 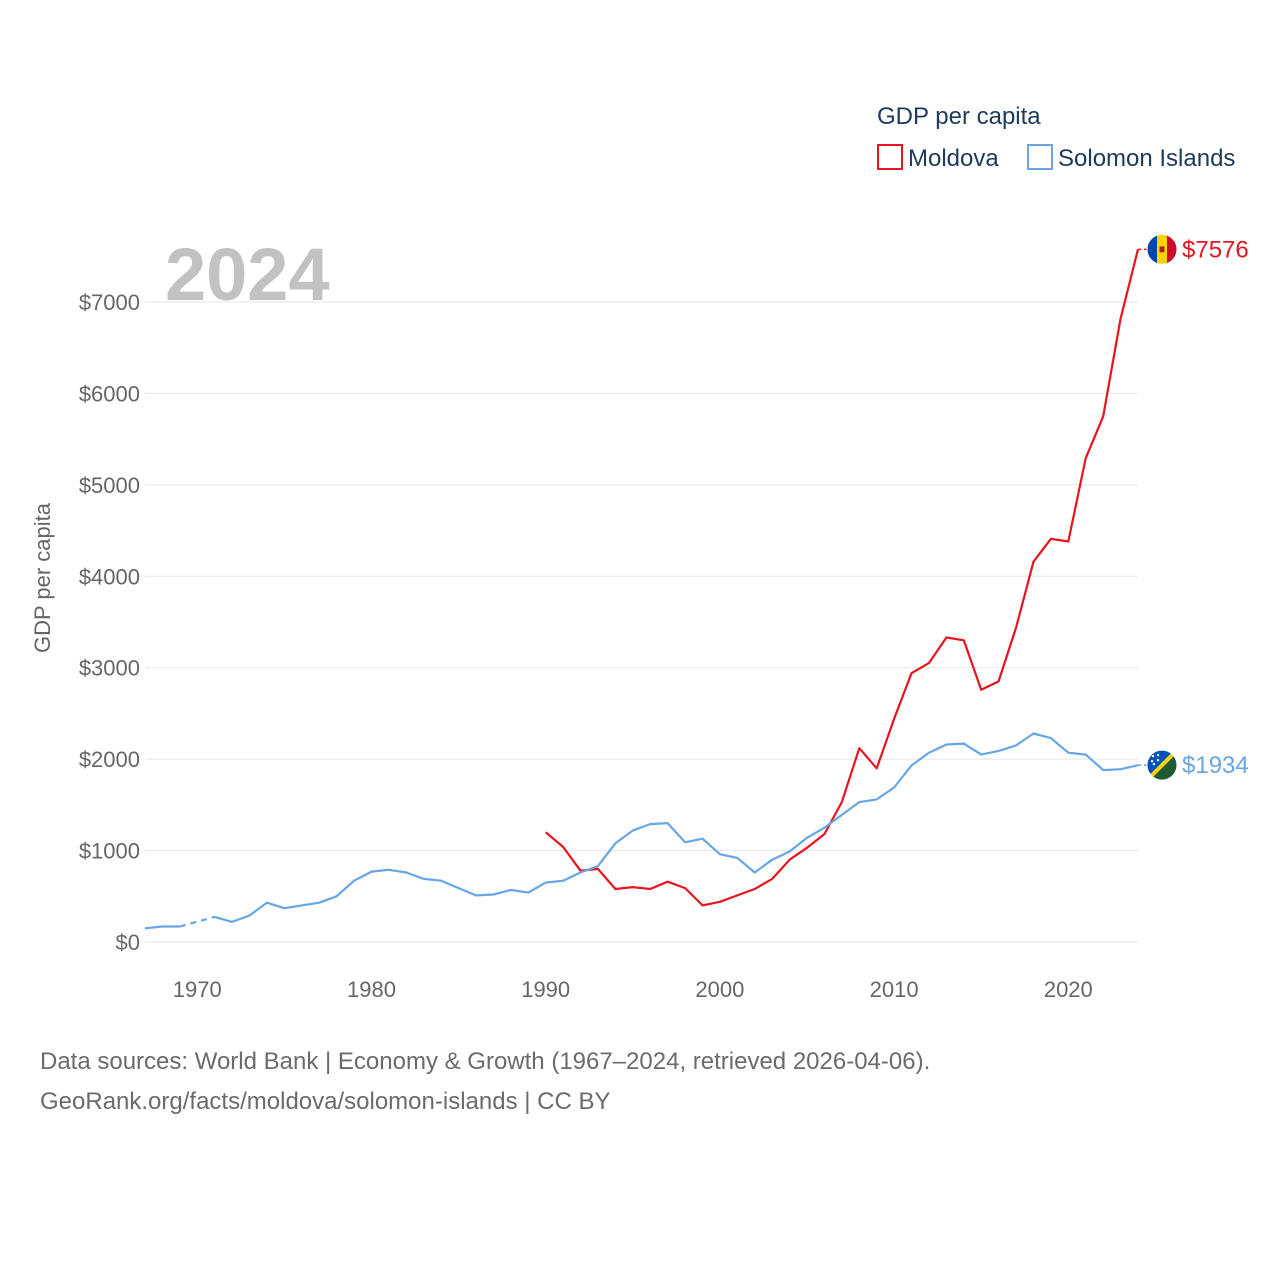 I want to click on y-axis-label: GDP per capita, so click(x=42, y=577).